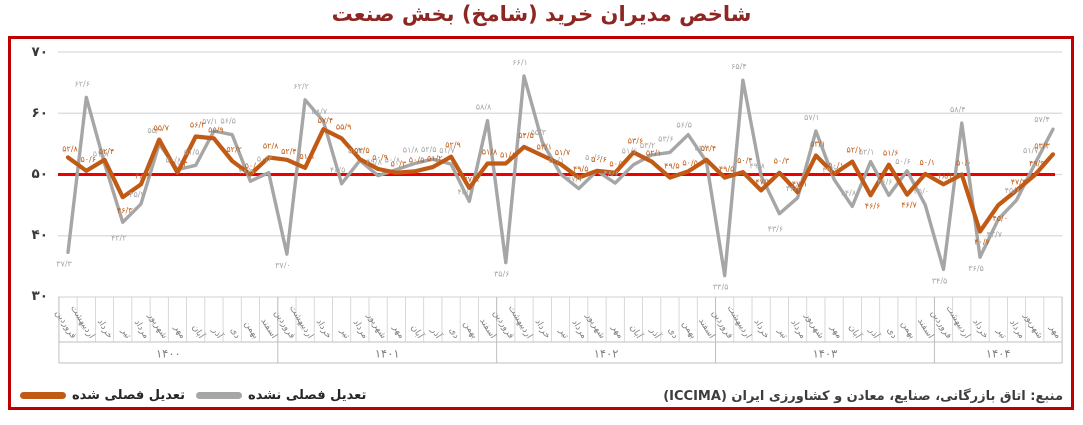 The width and height of the screenshot is (1083, 425). Describe the element at coordinates (43, 395) in the screenshot. I see `adjusted-series-swatch` at that location.